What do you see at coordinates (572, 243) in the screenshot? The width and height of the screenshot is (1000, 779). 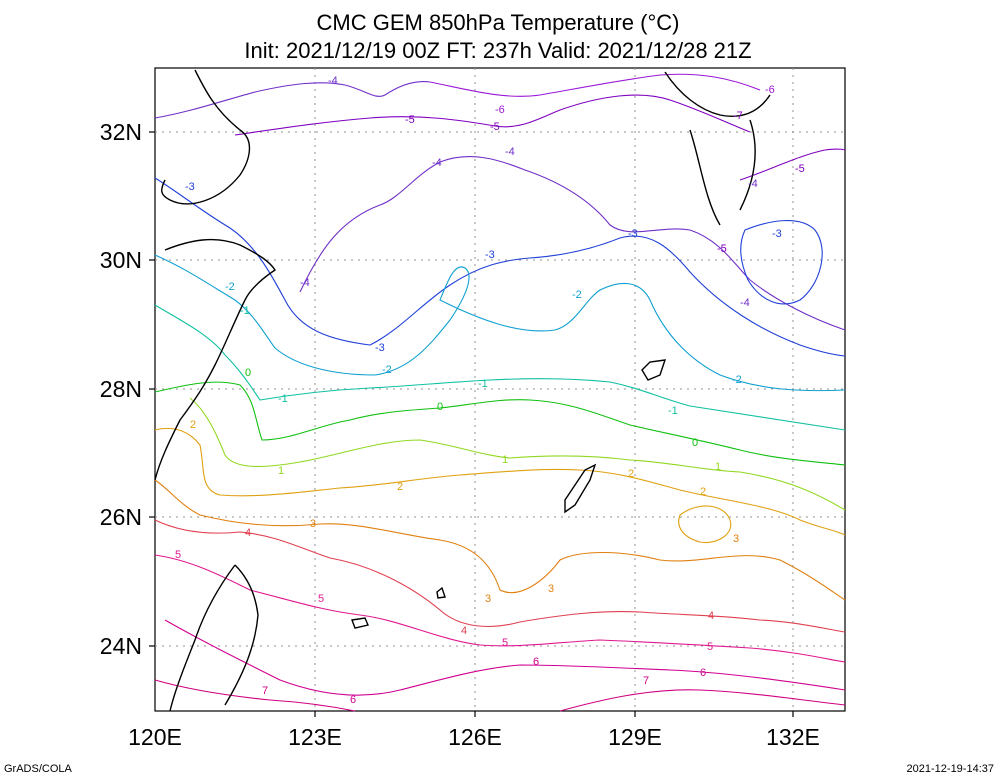 I see `contour-minus4-middle` at bounding box center [572, 243].